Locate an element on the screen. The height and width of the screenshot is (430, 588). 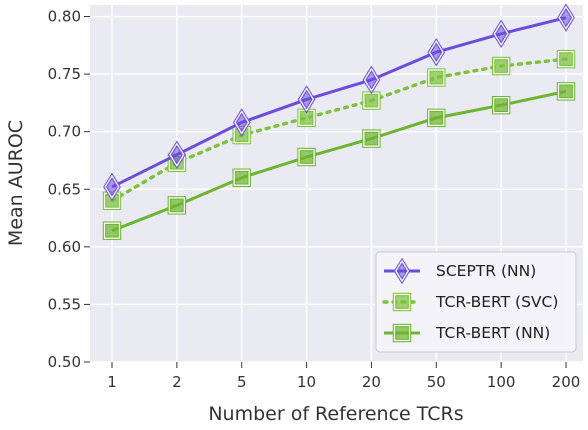
legend-item-sceptr-nn: SCEPTR (NN) is located at coordinates (460, 271).